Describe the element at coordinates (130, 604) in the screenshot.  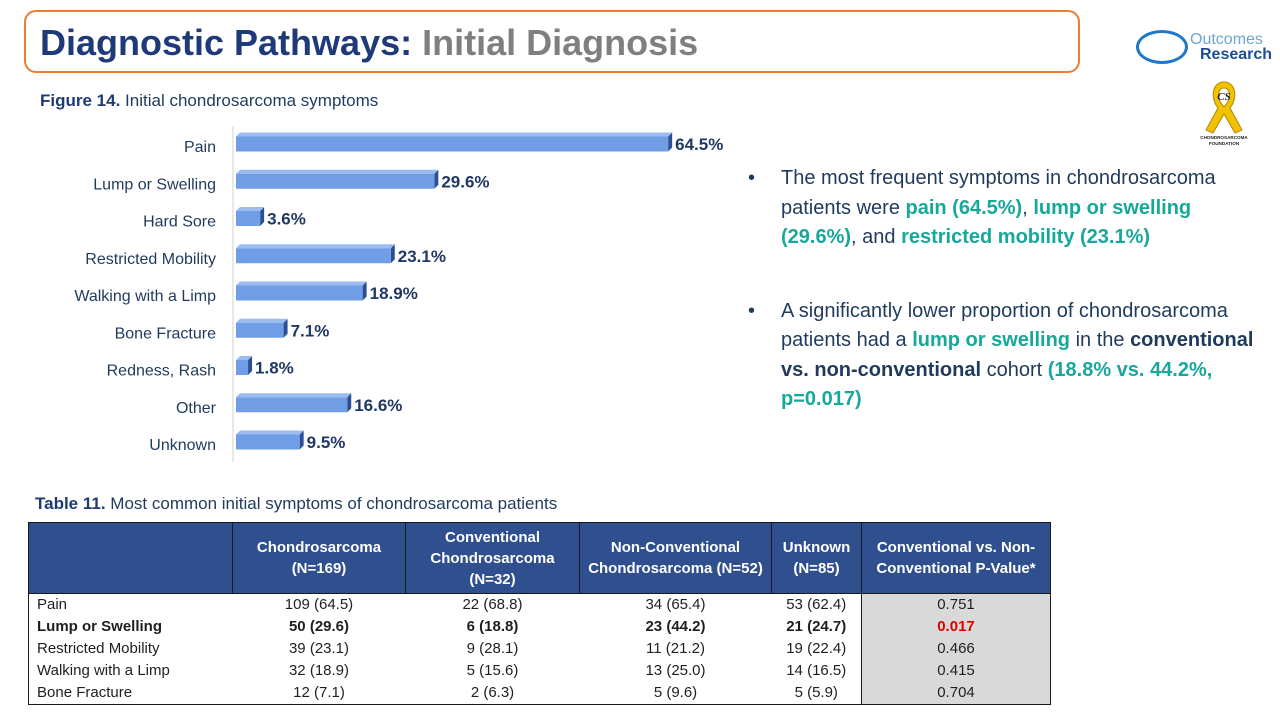
I see `row-label: Pain` at that location.